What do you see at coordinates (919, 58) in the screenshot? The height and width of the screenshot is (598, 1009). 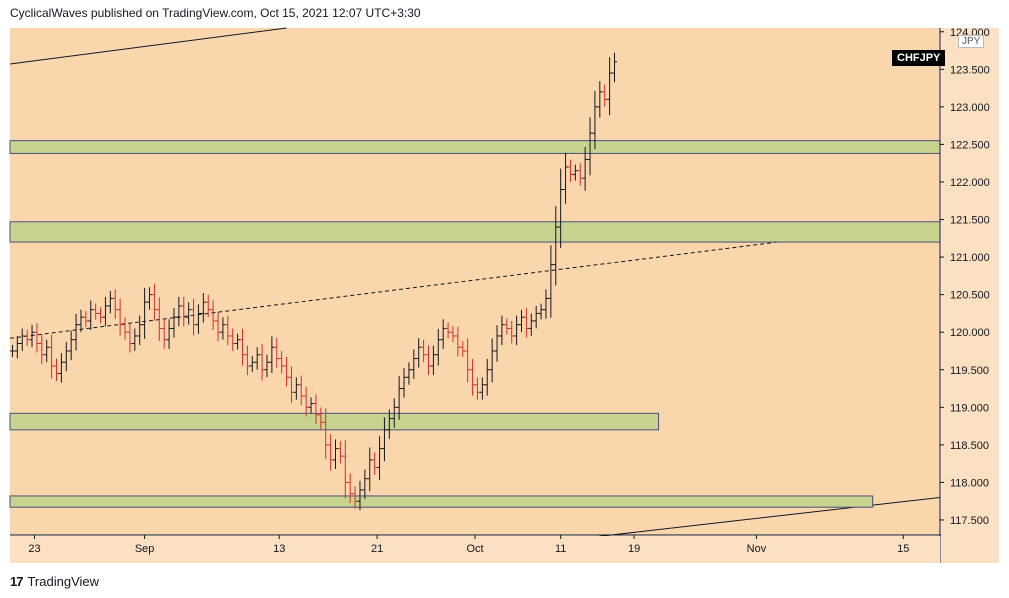 I see `symbol-badge: CHFJPY` at bounding box center [919, 58].